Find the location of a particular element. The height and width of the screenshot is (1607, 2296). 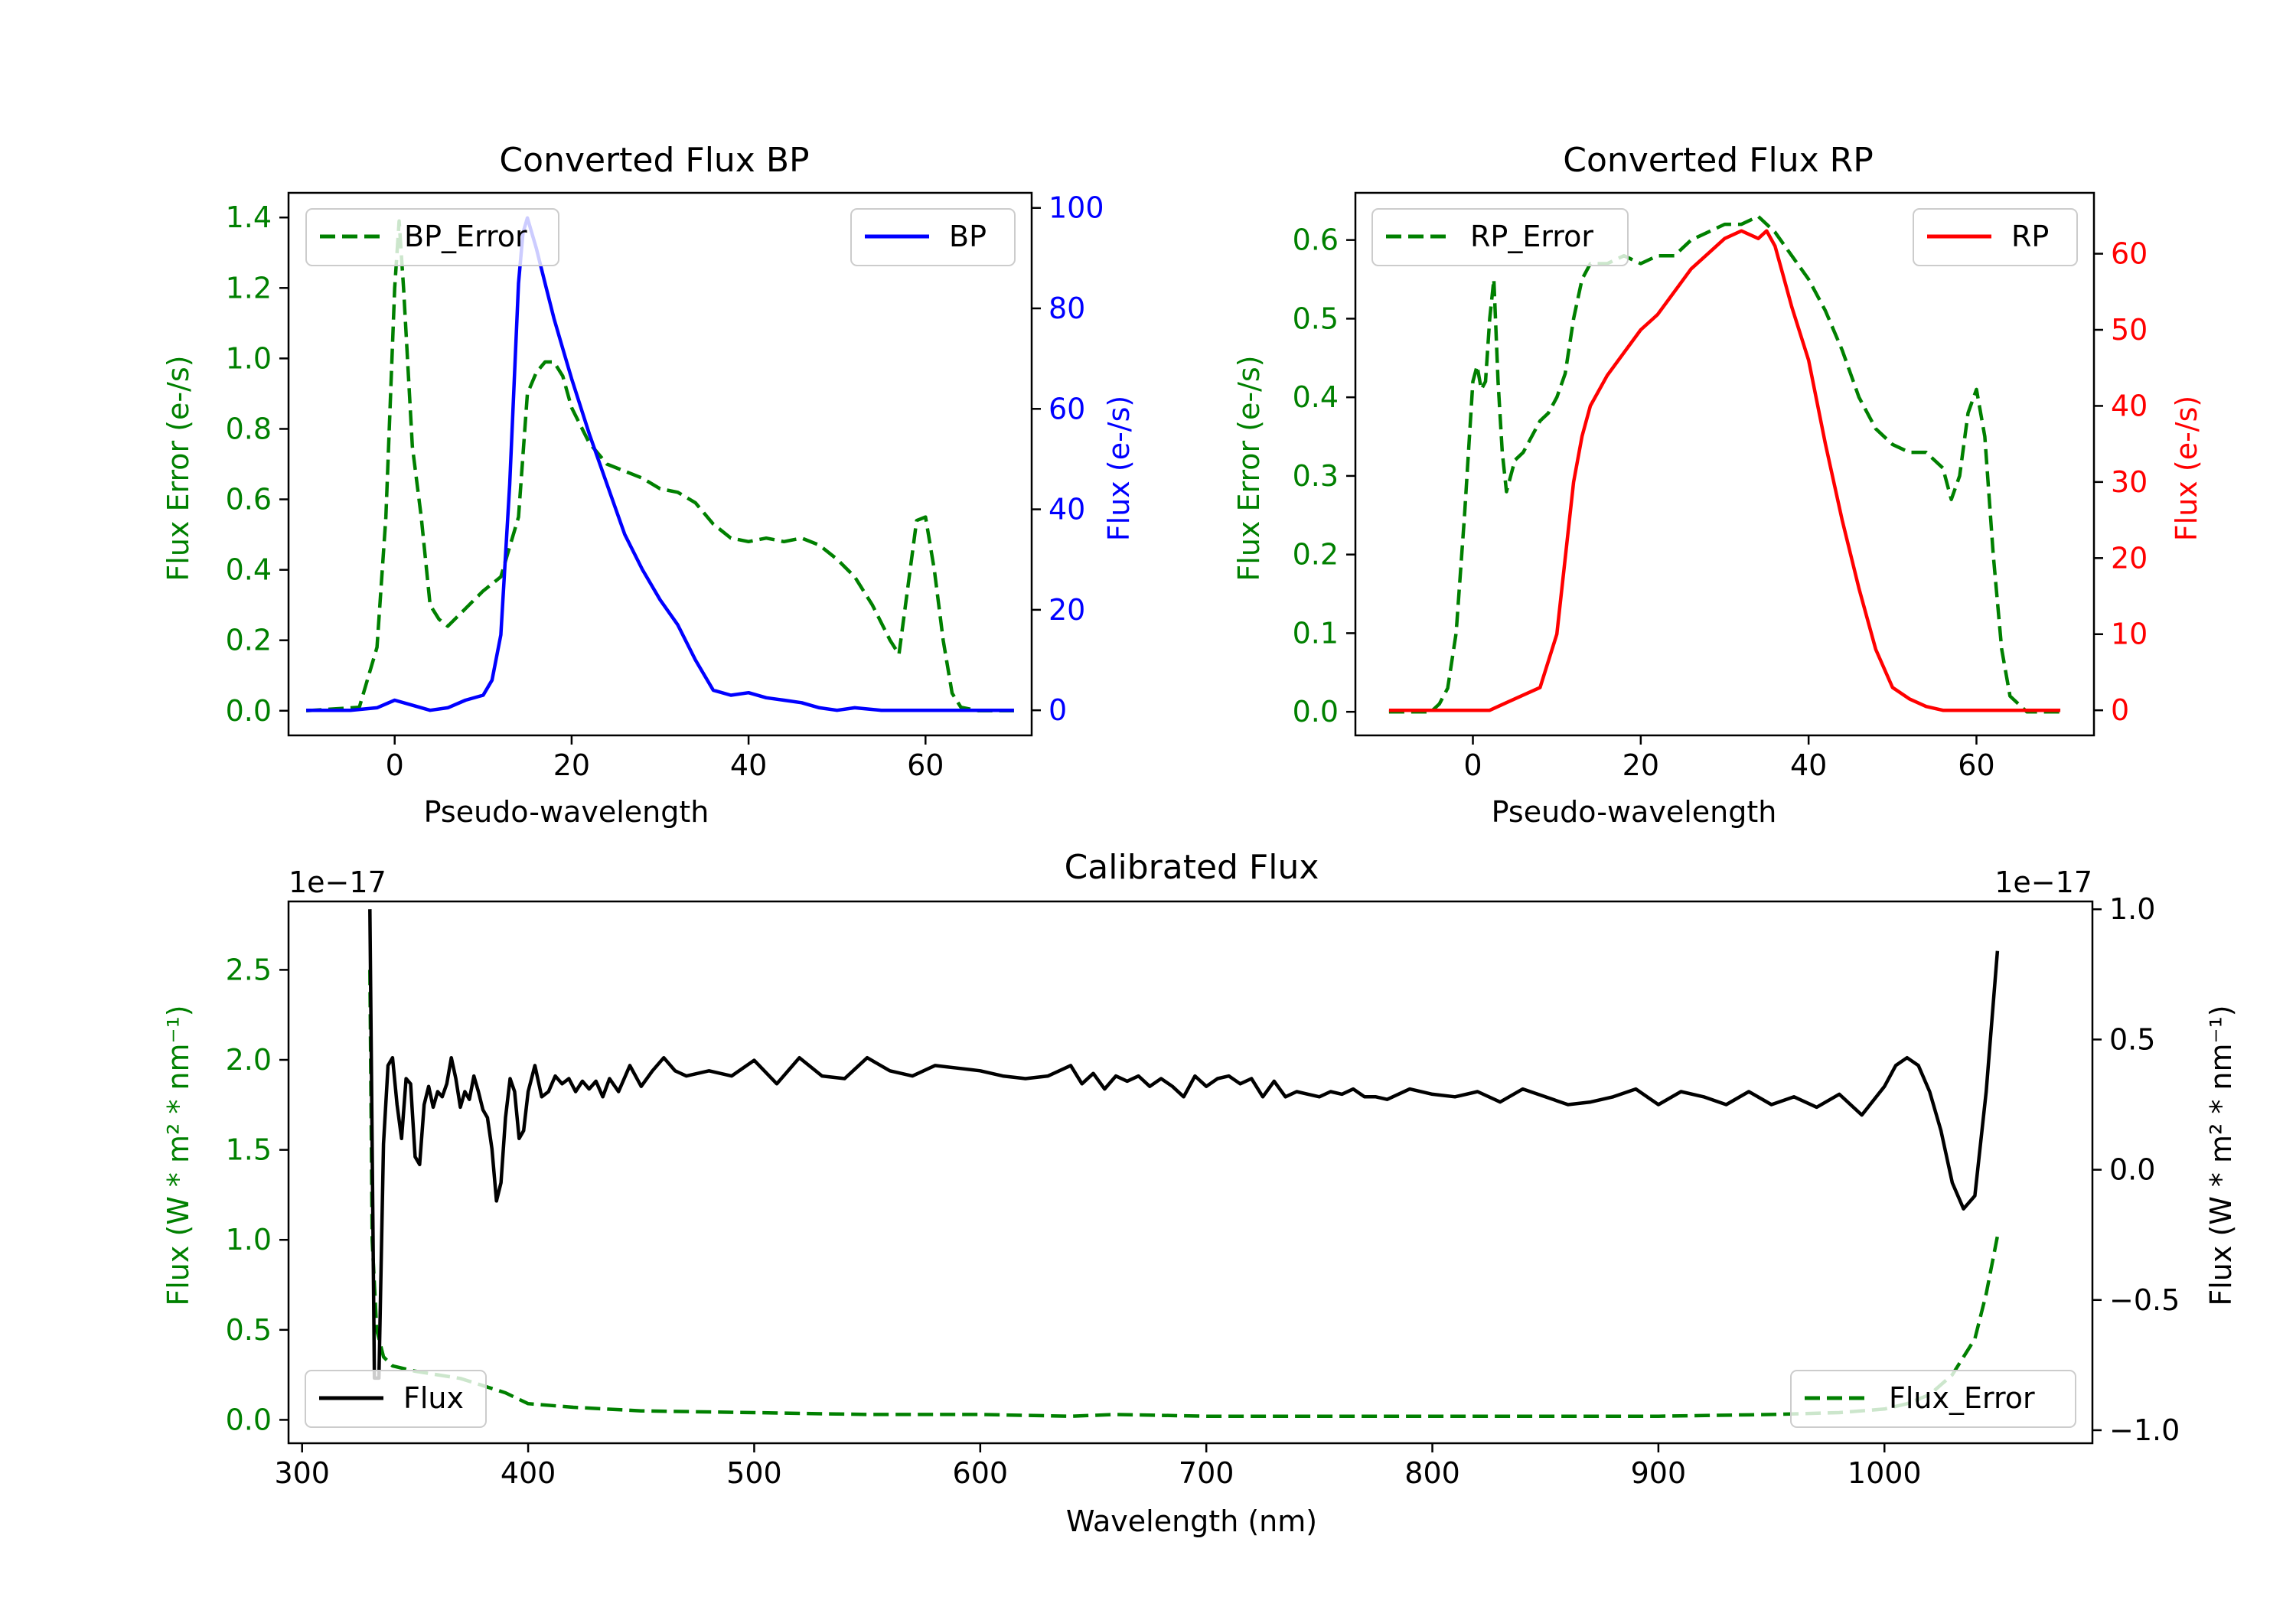

left-y-tick-label: 0.8 is located at coordinates (249, 429).